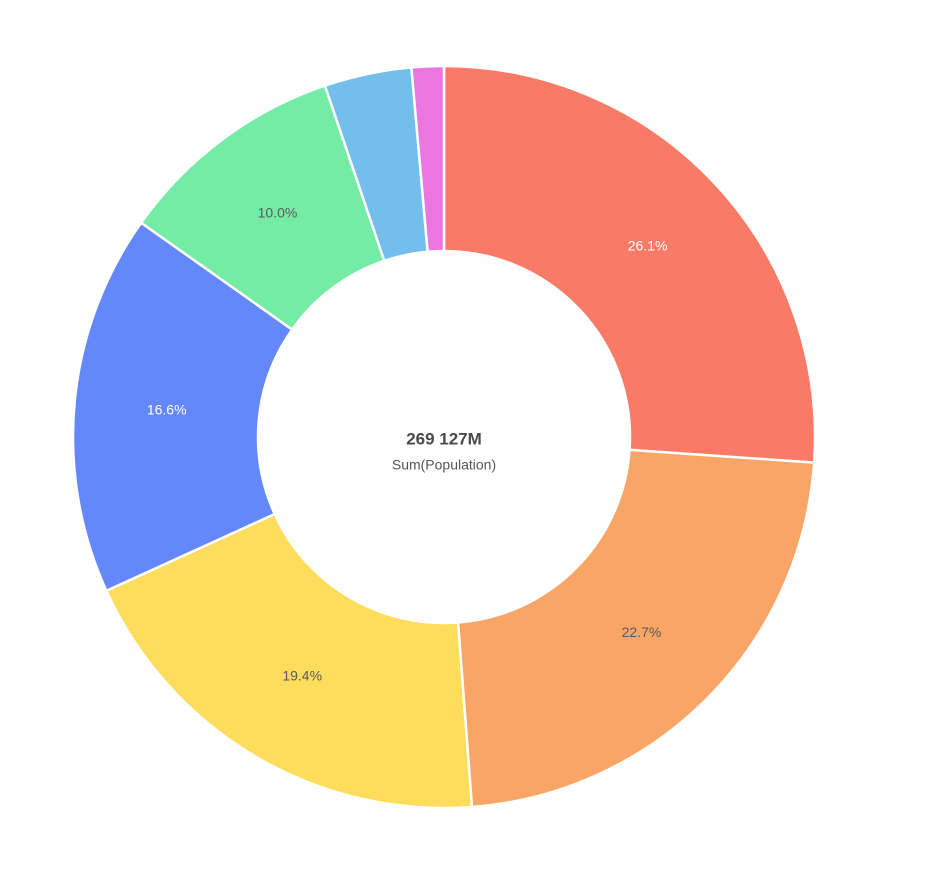 The width and height of the screenshot is (932, 874). Describe the element at coordinates (278, 213) in the screenshot. I see `slice-label-5: 10.0%` at that location.